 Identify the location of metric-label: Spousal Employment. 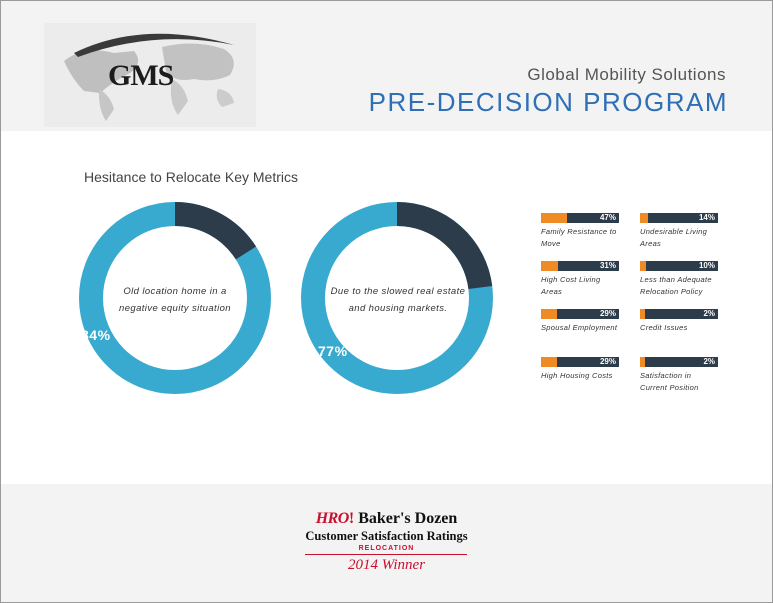
(579, 327).